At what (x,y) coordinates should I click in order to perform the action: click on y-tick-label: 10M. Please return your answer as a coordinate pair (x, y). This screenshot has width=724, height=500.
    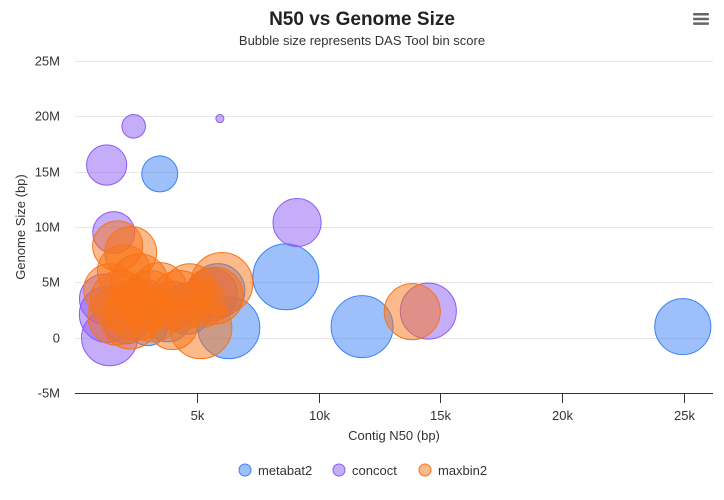
    Looking at the image, I should click on (47, 227).